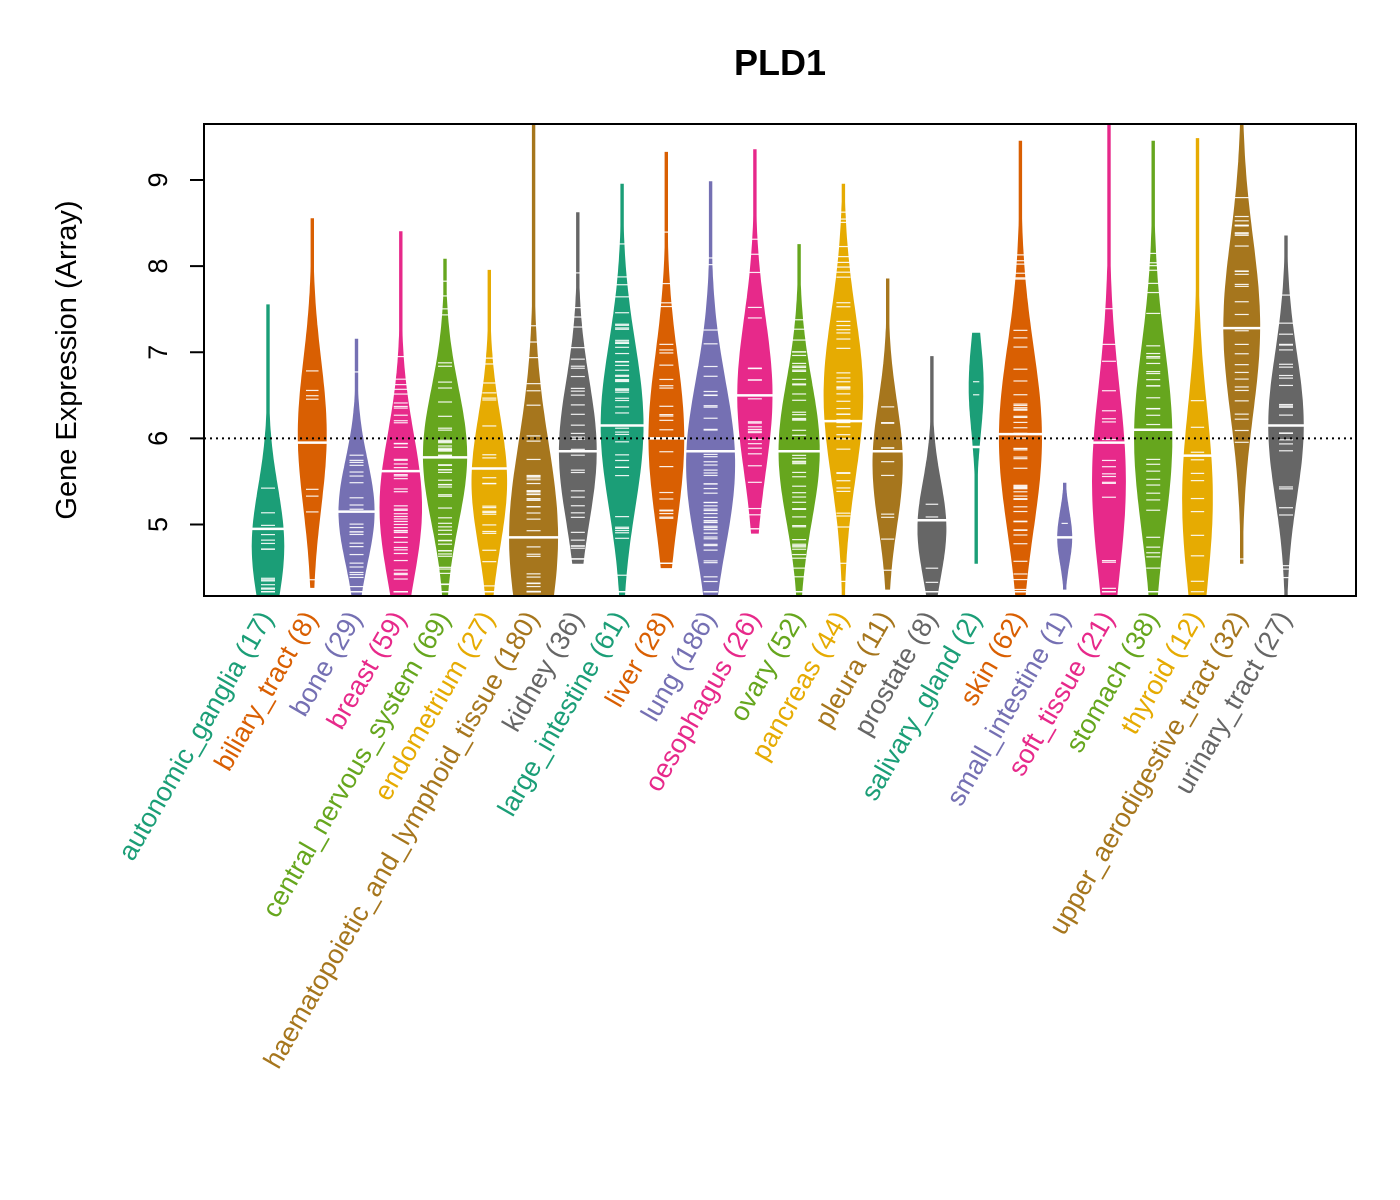  Describe the element at coordinates (578, 388) in the screenshot. I see `violin-kidney` at that location.